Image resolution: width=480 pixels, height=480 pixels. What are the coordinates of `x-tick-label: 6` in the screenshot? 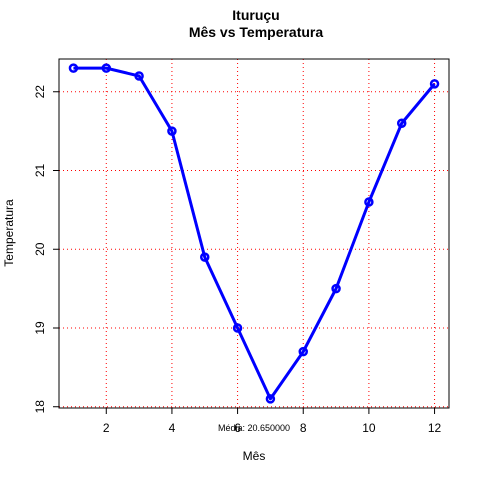 It's located at (237, 428).